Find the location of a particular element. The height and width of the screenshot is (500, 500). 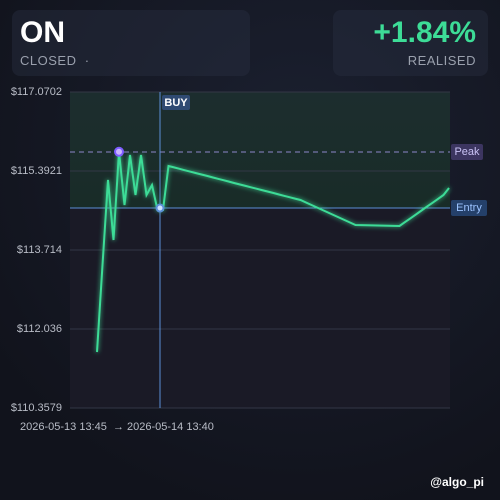

watermark: @algo_pi is located at coordinates (457, 482).